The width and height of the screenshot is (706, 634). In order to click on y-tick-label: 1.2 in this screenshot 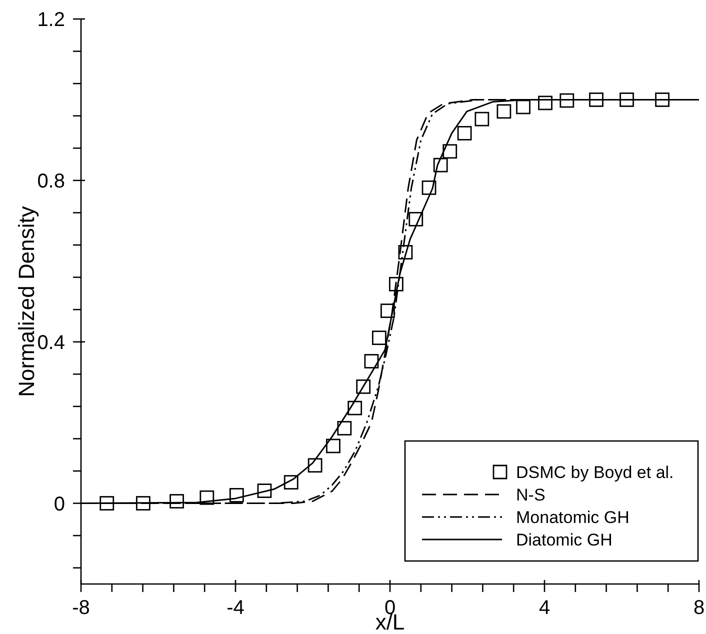, I will do `click(51, 20)`.